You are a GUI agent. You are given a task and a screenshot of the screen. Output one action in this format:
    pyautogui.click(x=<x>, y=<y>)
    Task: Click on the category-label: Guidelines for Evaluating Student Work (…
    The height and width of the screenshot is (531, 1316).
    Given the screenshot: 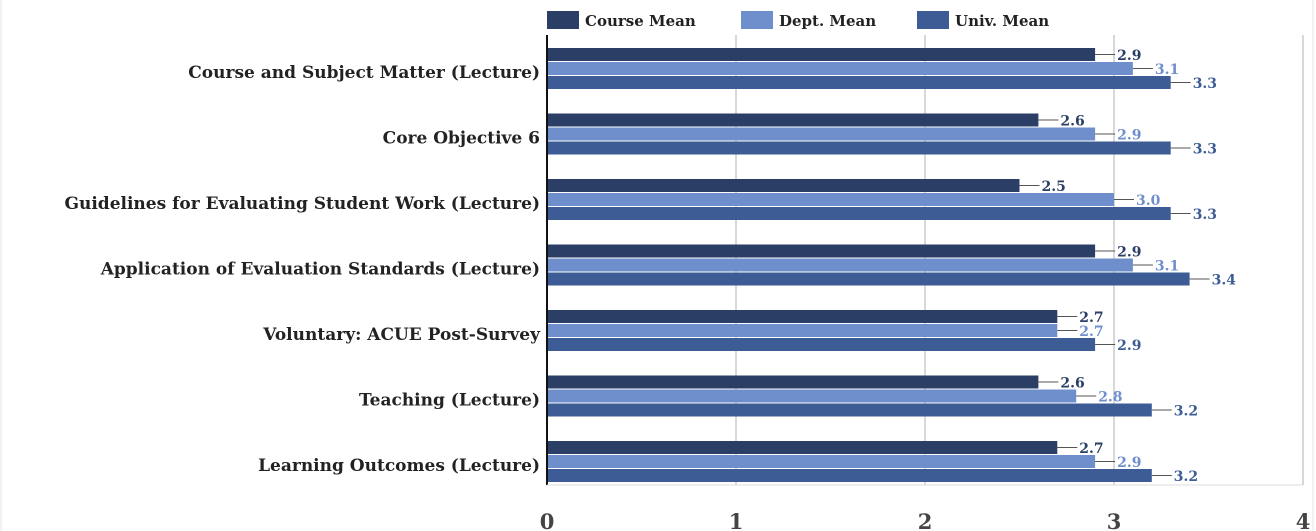 What is the action you would take?
    pyautogui.click(x=302, y=204)
    